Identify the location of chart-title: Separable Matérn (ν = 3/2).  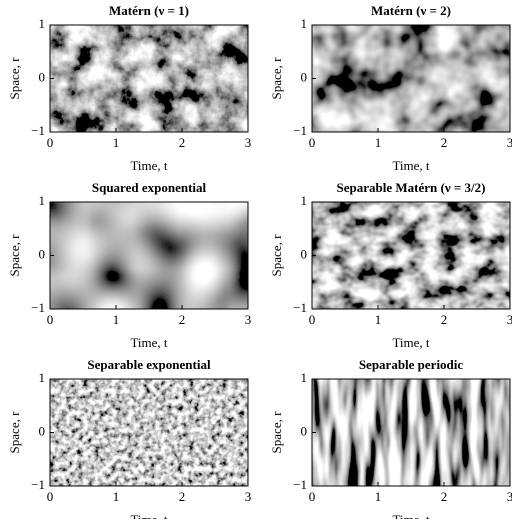
(411, 187).